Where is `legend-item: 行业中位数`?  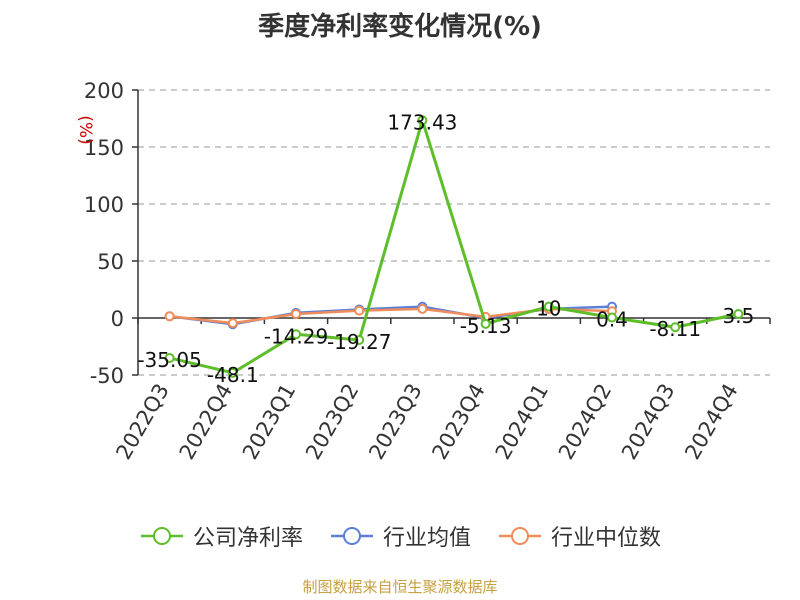
legend-item: 行业中位数 is located at coordinates (579, 536).